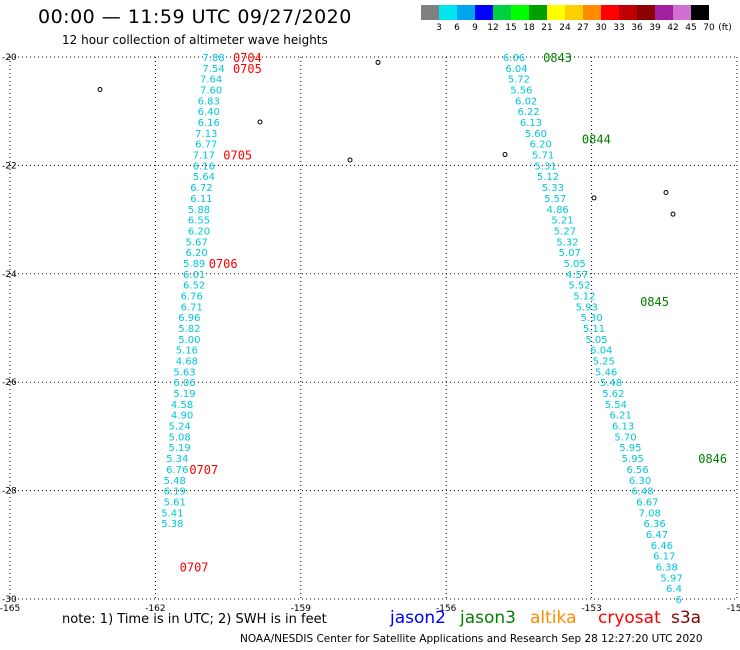  Describe the element at coordinates (686, 618) in the screenshot. I see `legend-s3a: s3a` at that location.